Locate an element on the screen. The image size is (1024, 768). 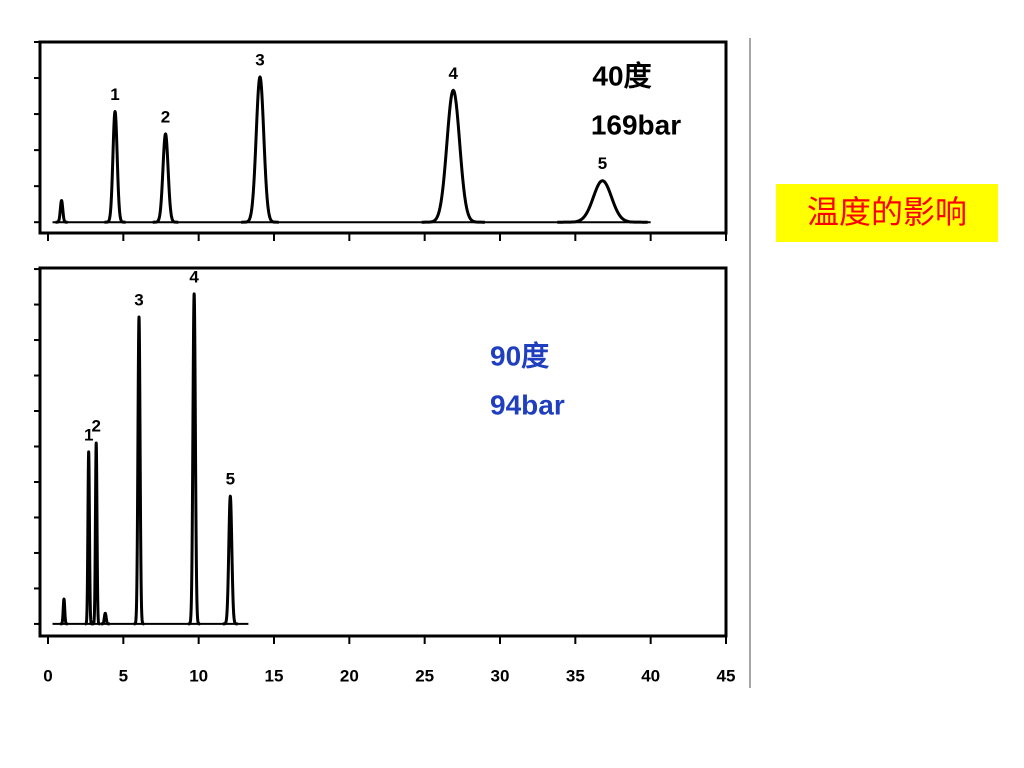
label-box is located at coordinates (887, 213).